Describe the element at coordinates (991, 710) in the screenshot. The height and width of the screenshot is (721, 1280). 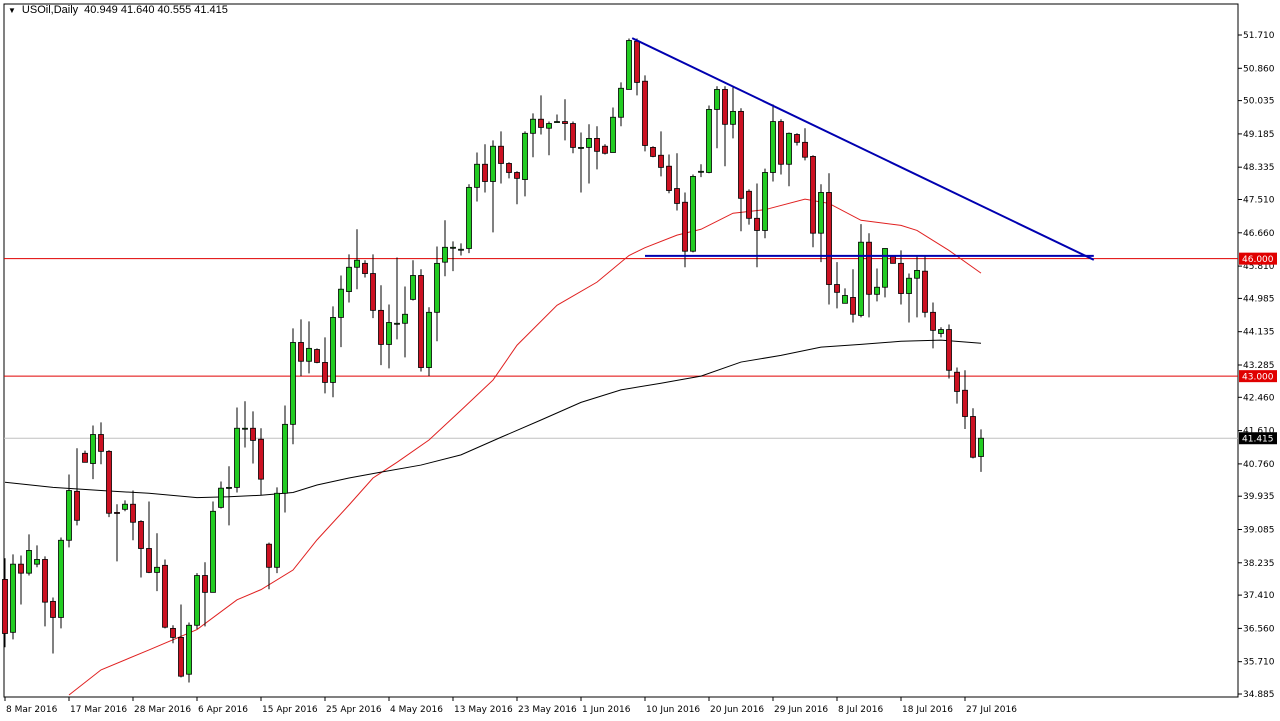
I see `x-tick-label: 27 Jul 2016` at that location.